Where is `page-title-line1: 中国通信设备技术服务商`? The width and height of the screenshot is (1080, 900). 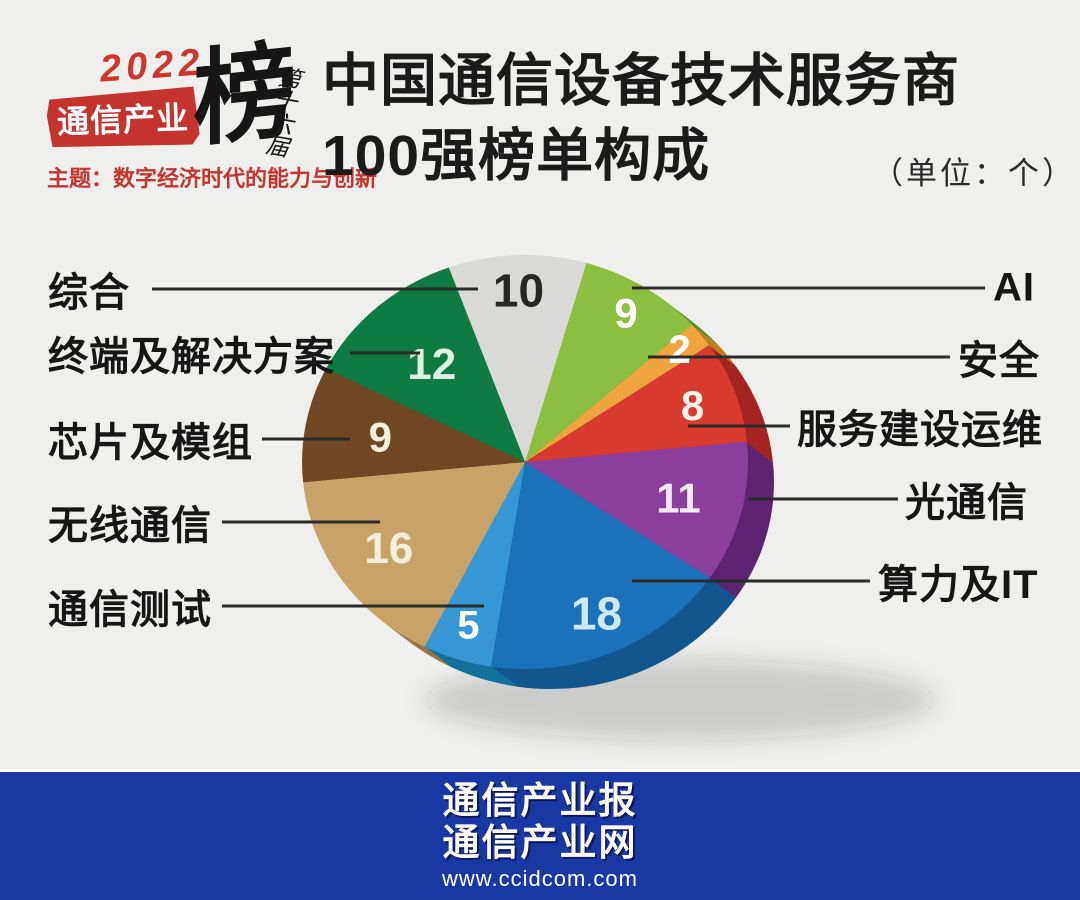 page-title-line1: 中国通信设备技术服务商 is located at coordinates (641, 81).